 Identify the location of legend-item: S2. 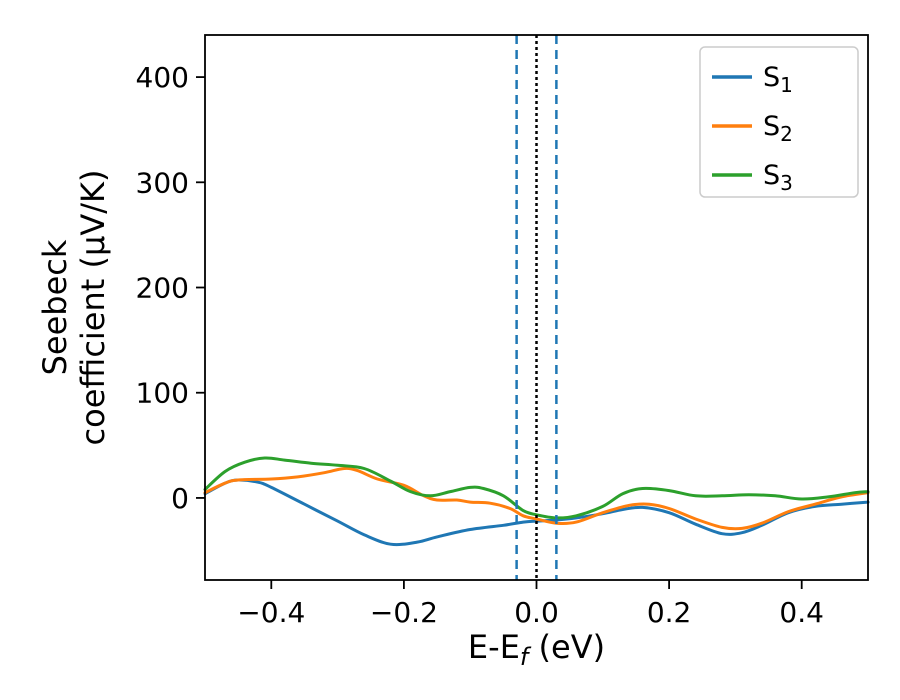
(752, 128).